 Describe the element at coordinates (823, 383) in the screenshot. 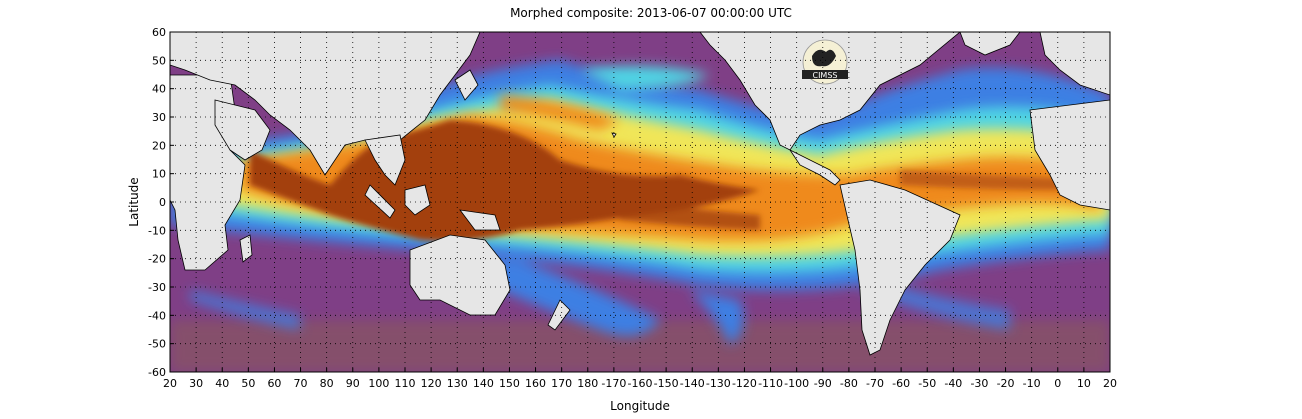

I see `x-tick-label: -90` at that location.